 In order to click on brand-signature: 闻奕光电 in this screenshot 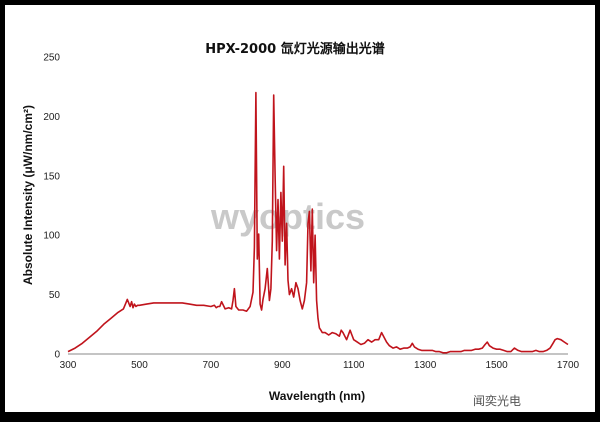, I will do `click(497, 400)`.